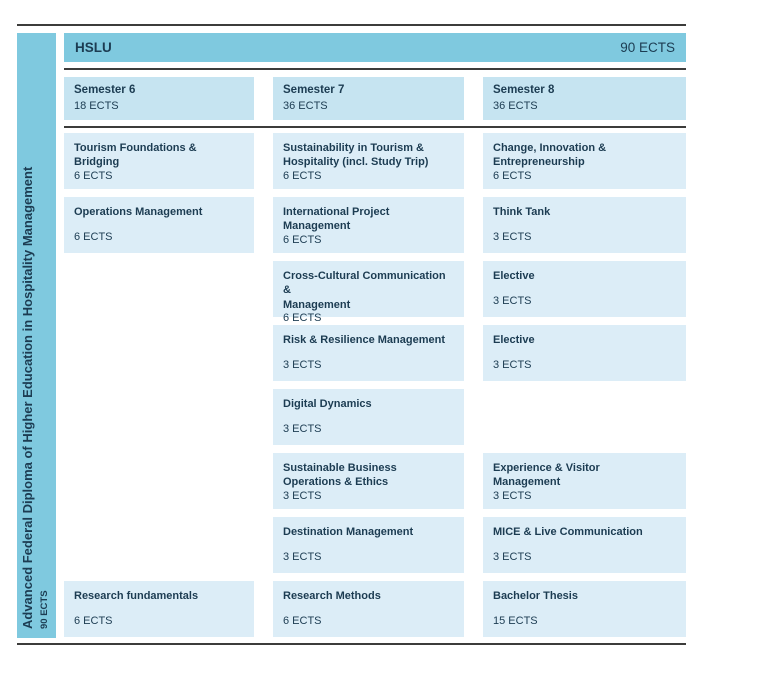 Image resolution: width=782 pixels, height=695 pixels. What do you see at coordinates (584, 98) in the screenshot?
I see `semester-8-header: Semester 8 36 ECTS` at bounding box center [584, 98].